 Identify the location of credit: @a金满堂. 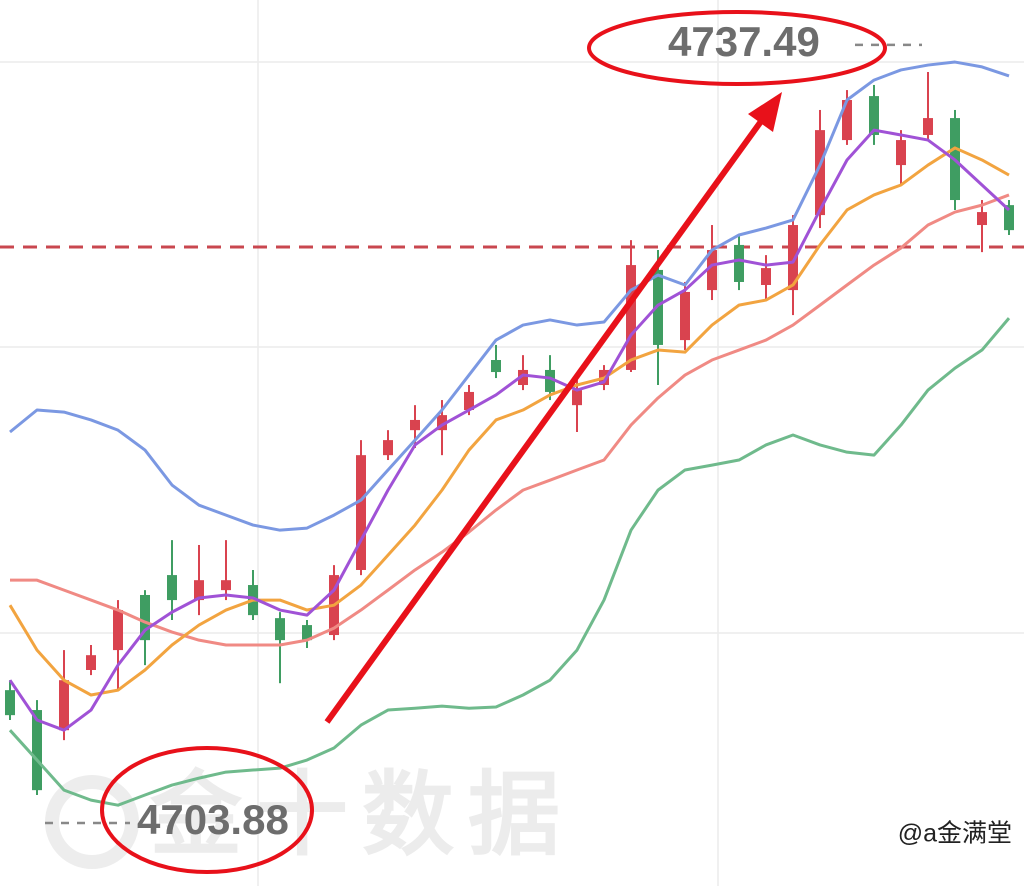
(955, 834).